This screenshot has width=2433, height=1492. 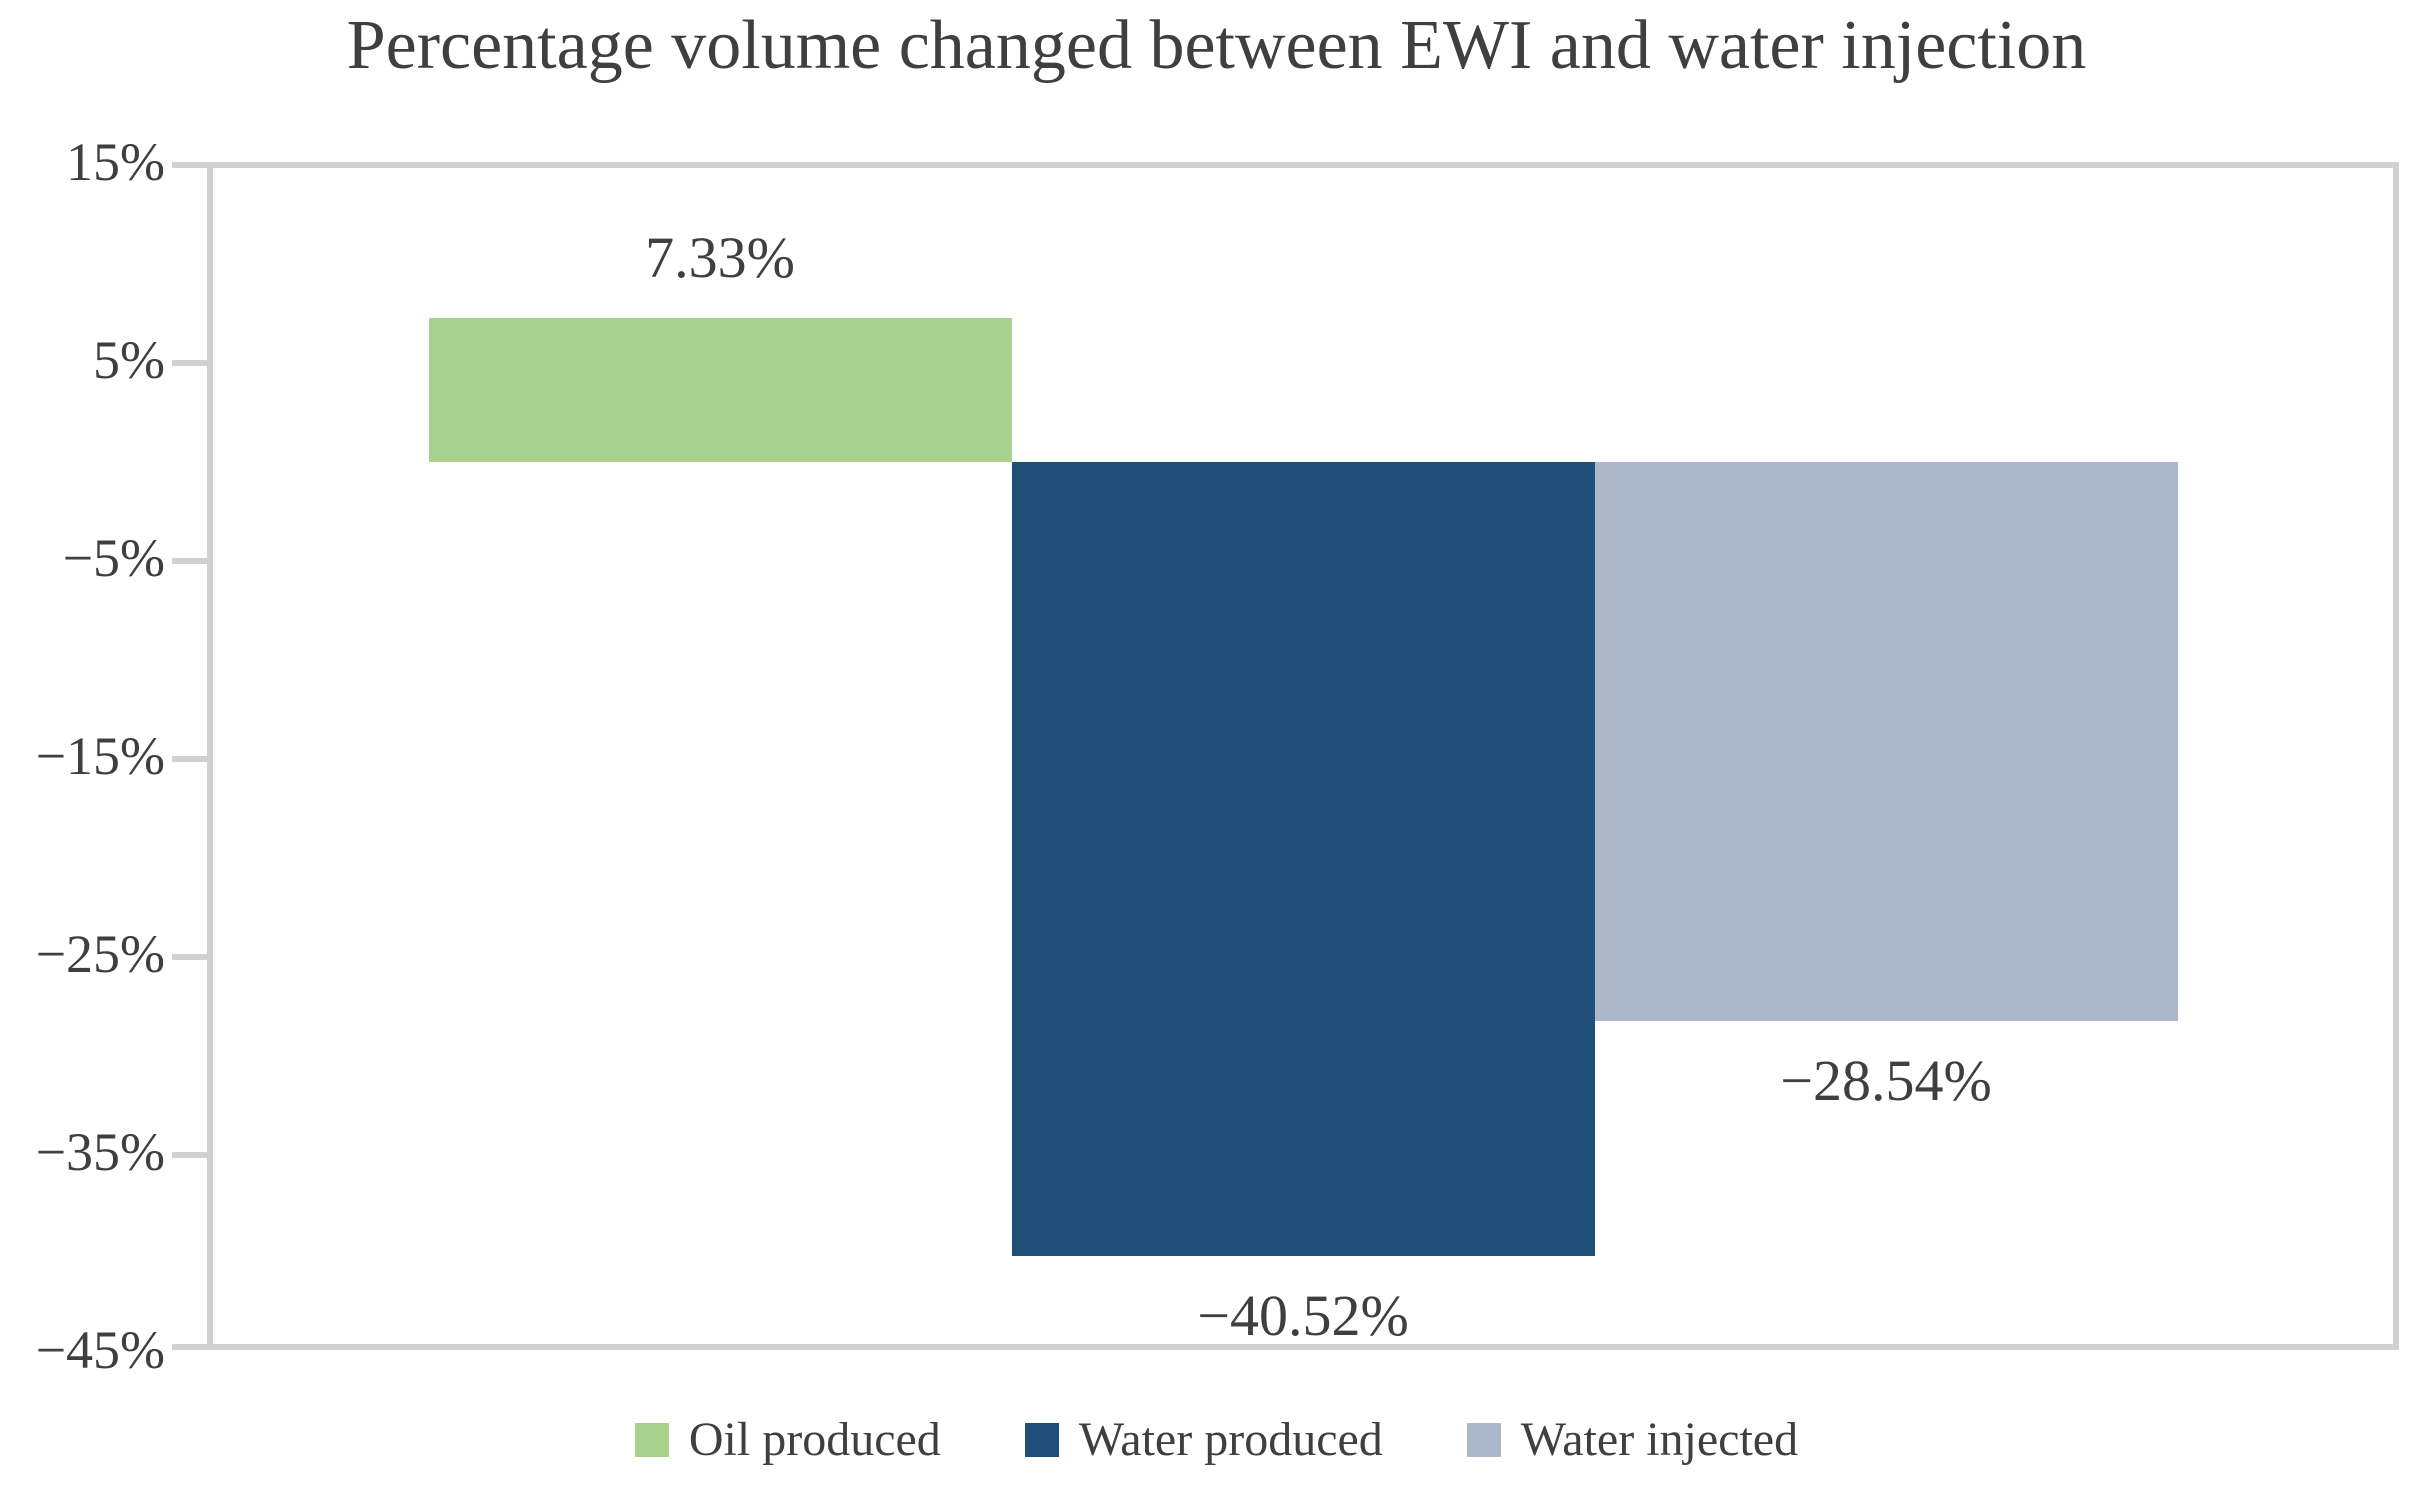 I want to click on legend-swatch-water-injected, so click(x=1483, y=1439).